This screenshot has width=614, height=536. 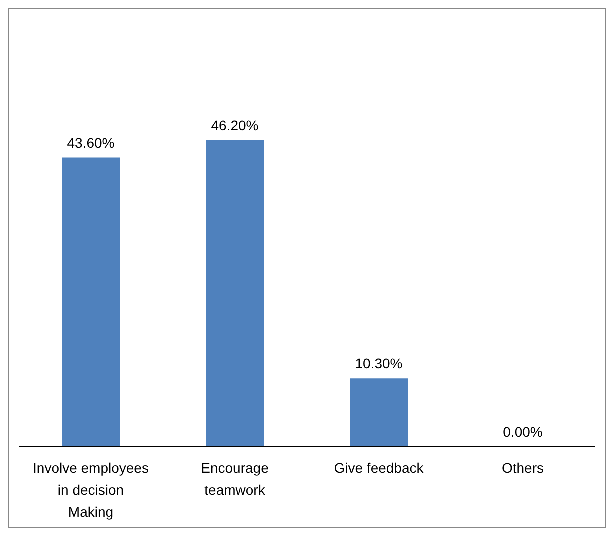 What do you see at coordinates (91, 142) in the screenshot?
I see `data-label: 43.60%` at bounding box center [91, 142].